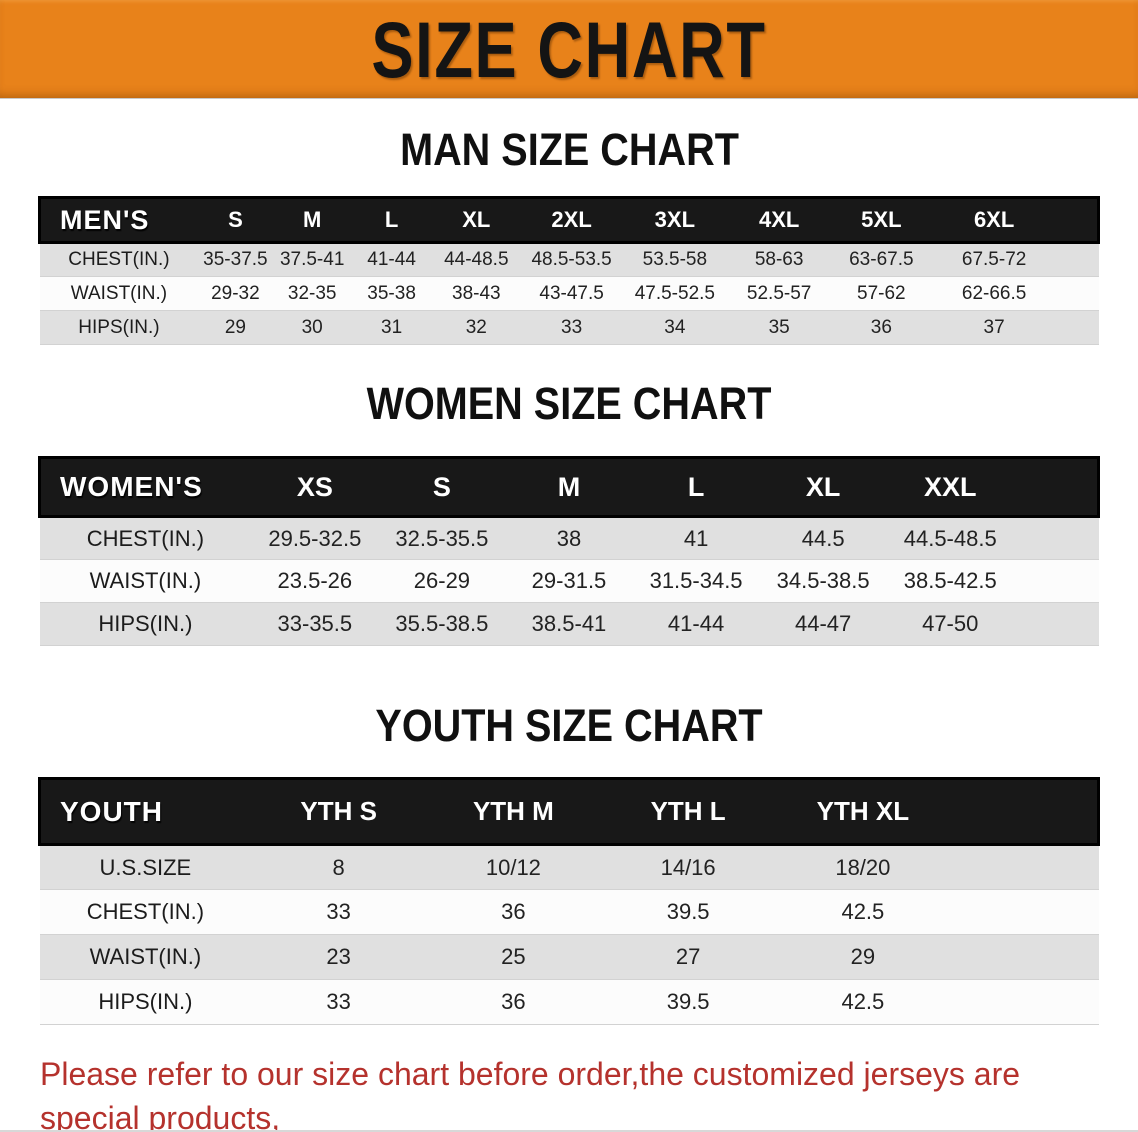  I want to click on youth-row-label-hips-in: HIPS(IN.), so click(145, 1001).